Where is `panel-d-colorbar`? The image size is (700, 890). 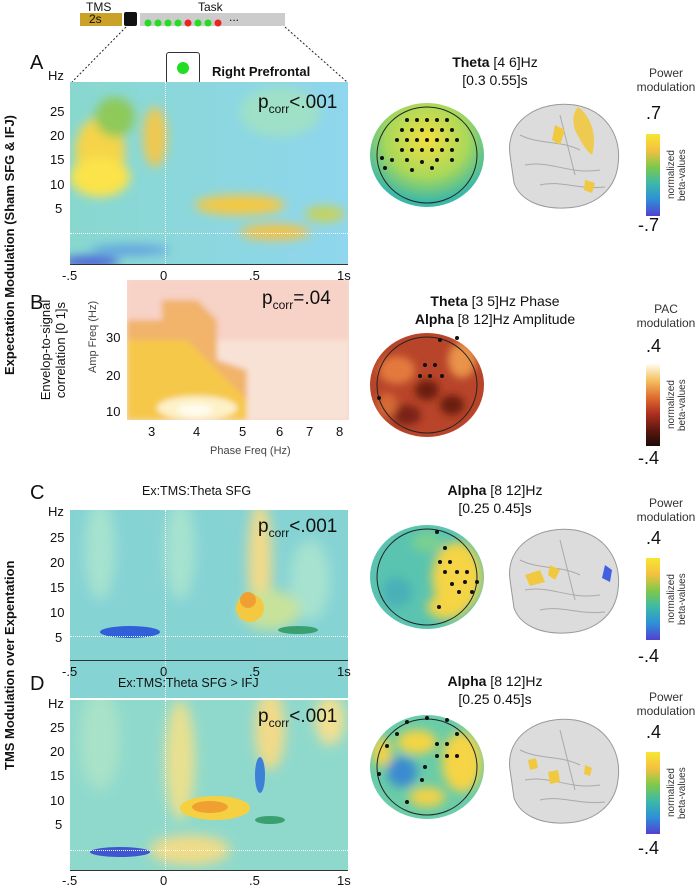 panel-d-colorbar is located at coordinates (653, 793).